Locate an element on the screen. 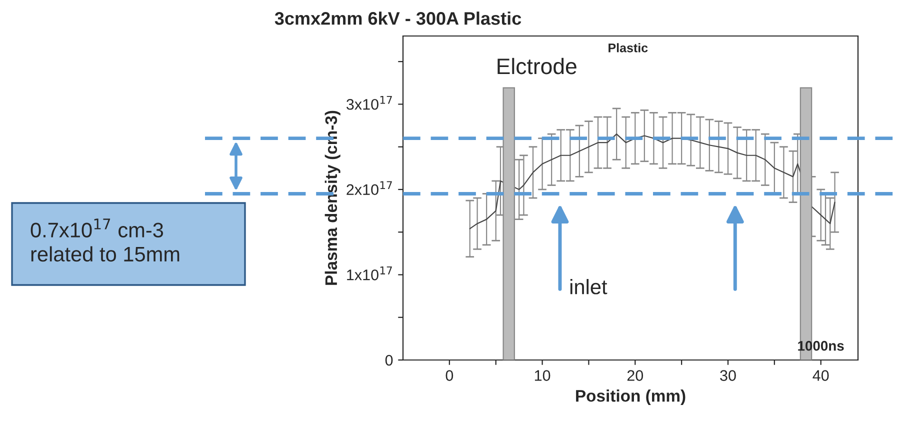 Image resolution: width=897 pixels, height=425 pixels. y-tick-label: 0 is located at coordinates (389, 360).